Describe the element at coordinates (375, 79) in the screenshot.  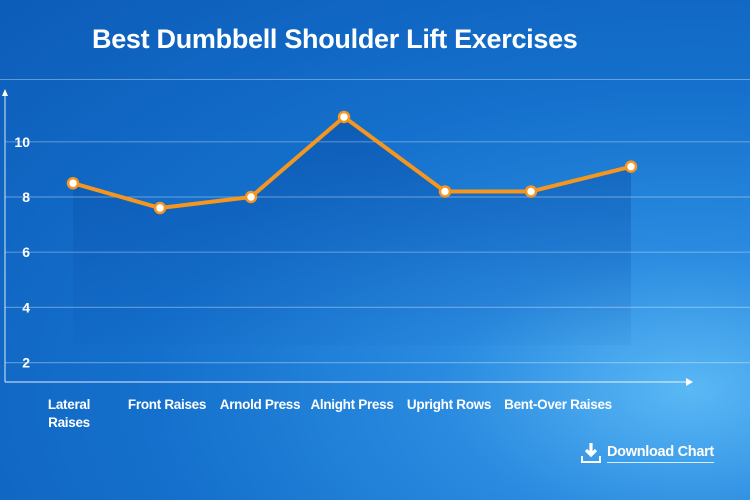
I see `title-divider` at that location.